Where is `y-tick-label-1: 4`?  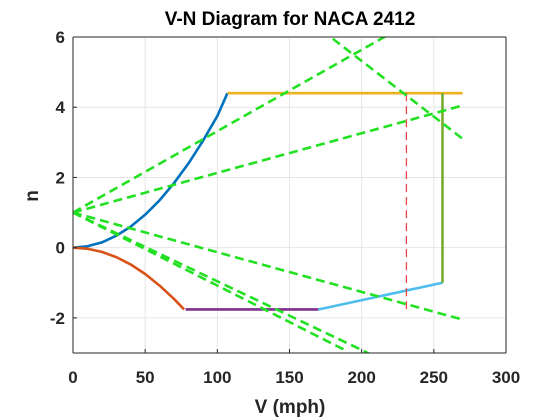 y-tick-label-1: 4 is located at coordinates (61, 107).